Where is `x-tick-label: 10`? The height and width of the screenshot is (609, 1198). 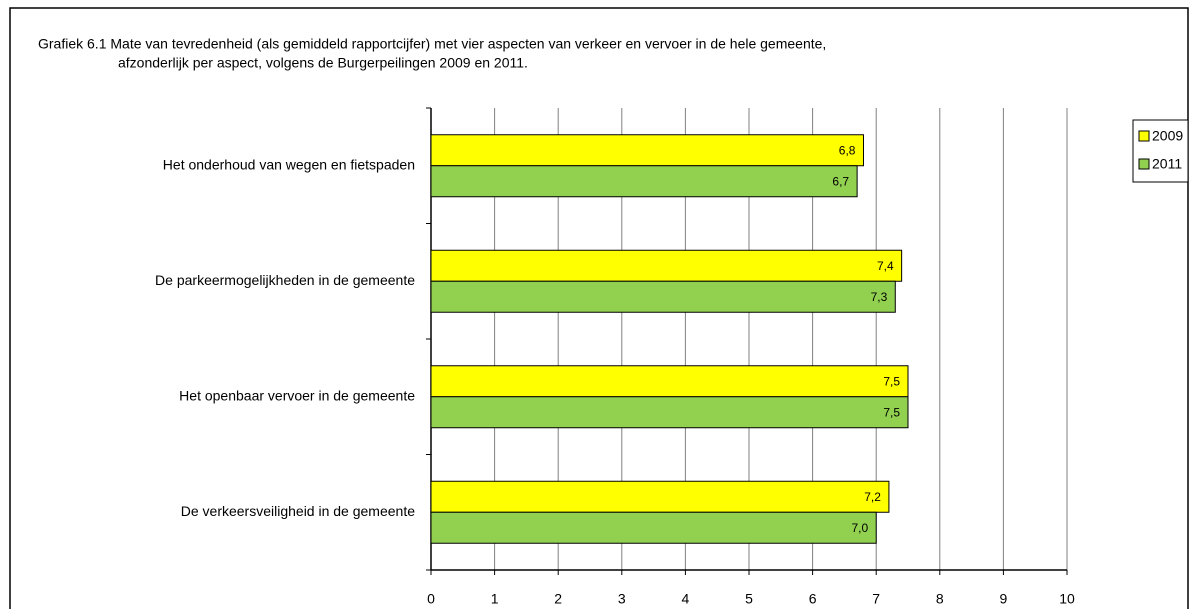 x-tick-label: 10 is located at coordinates (1067, 599).